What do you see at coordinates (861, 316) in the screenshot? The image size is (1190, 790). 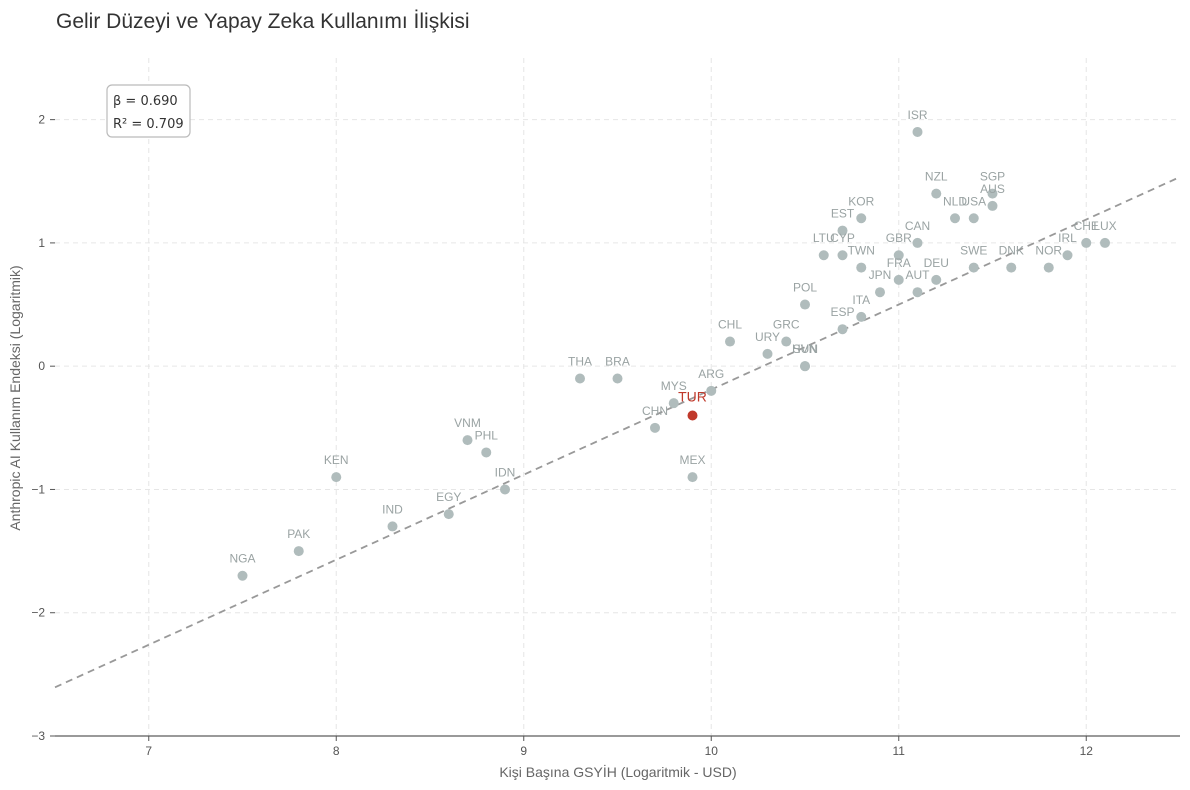 I see `point-ita` at bounding box center [861, 316].